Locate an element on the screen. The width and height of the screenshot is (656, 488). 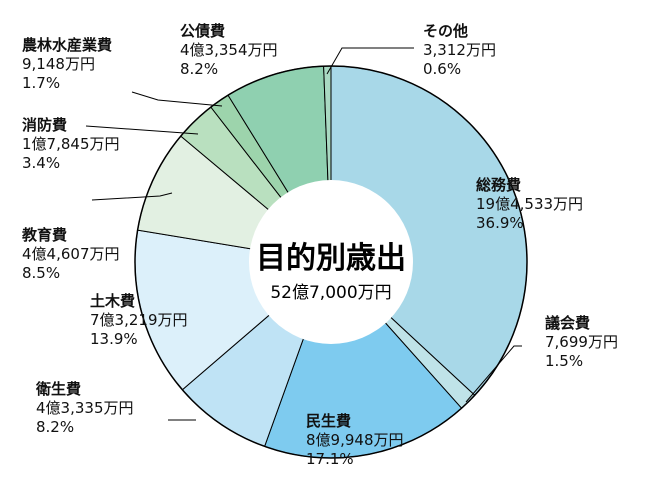
slice-name-1: 議会費 is located at coordinates (567, 323).